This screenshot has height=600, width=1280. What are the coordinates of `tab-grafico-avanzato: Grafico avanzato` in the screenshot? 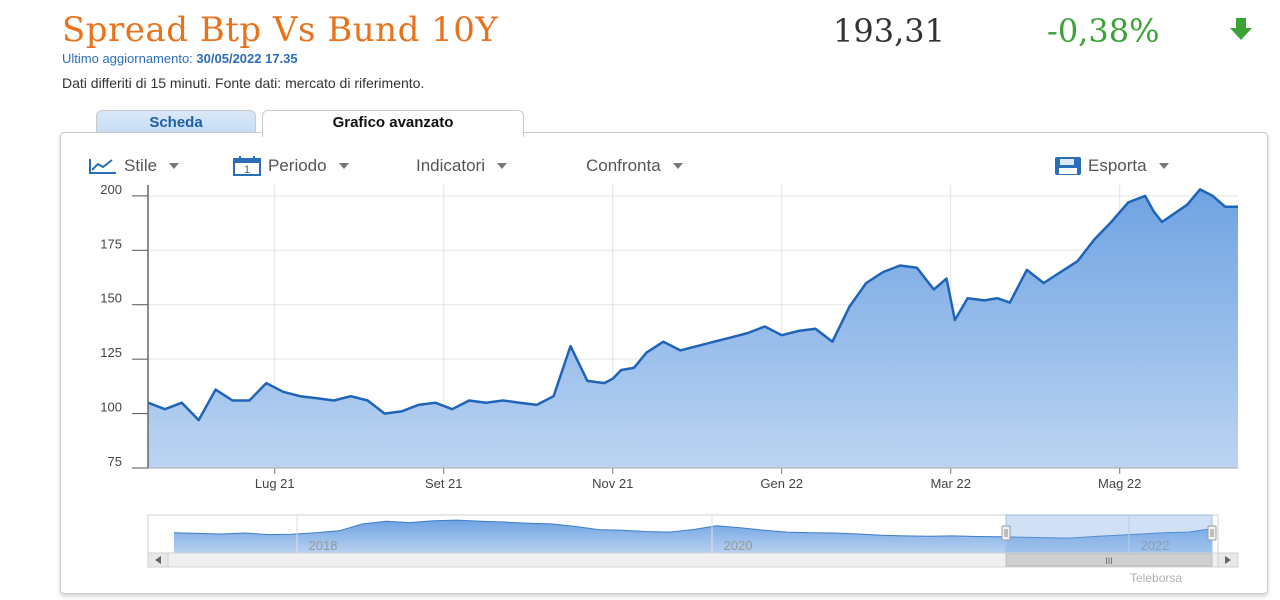 It's located at (393, 123).